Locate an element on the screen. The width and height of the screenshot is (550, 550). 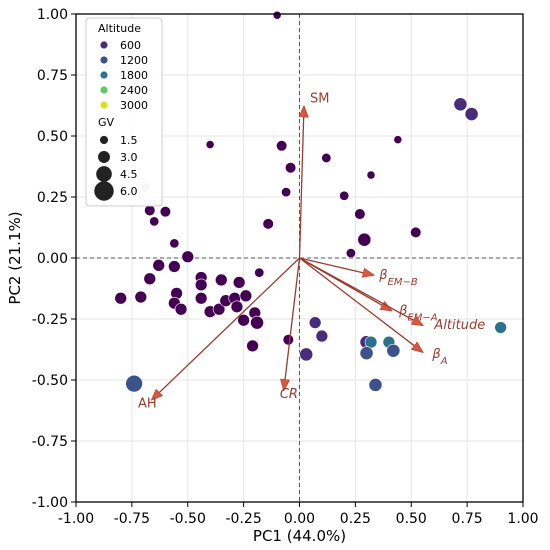
y-tick-label: 0.75 is located at coordinates (52, 76).